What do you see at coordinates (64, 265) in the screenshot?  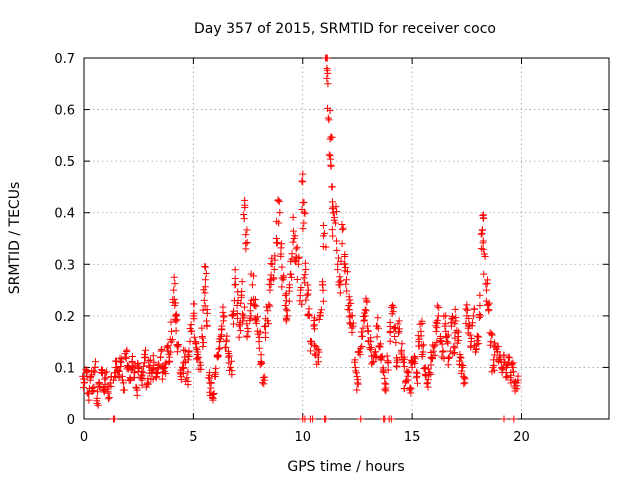 I see `y-tick-label: 0.3` at bounding box center [64, 265].